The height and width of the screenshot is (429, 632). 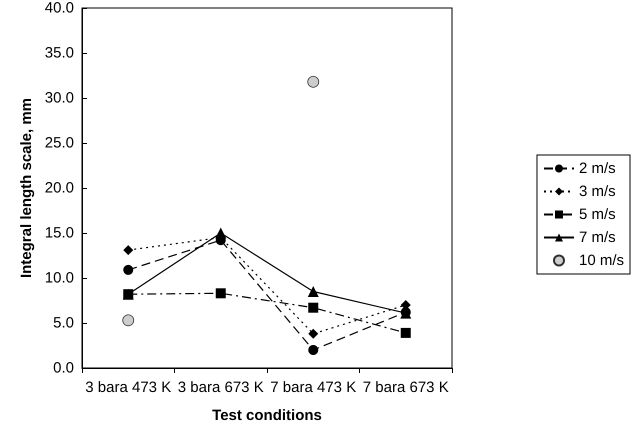 I want to click on y-tick-label: 20.0, so click(x=59, y=188).